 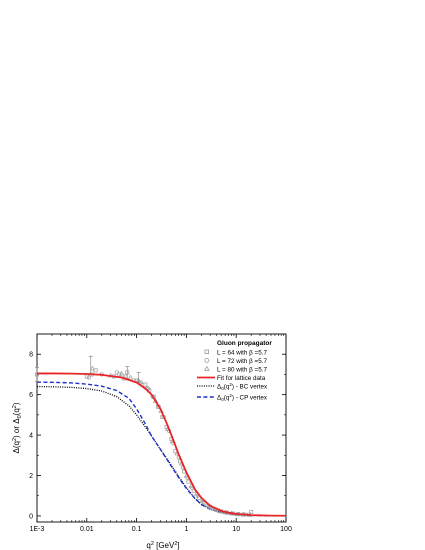 What do you see at coordinates (242, 386) in the screenshot?
I see `legend-entry-bc: Δ0(q2) - BC vertex` at bounding box center [242, 386].